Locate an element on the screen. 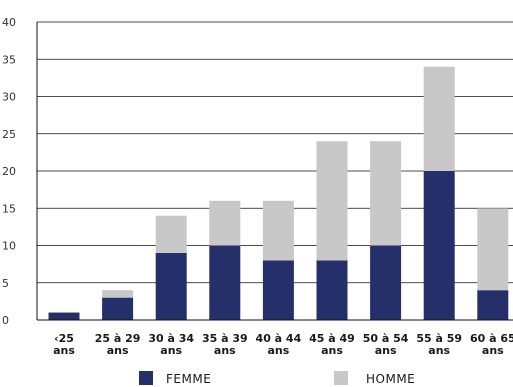 This screenshot has height=387, width=513. y-axis-ticks: 0 5 10 15 20 25 30 35 40 is located at coordinates (9, 171).